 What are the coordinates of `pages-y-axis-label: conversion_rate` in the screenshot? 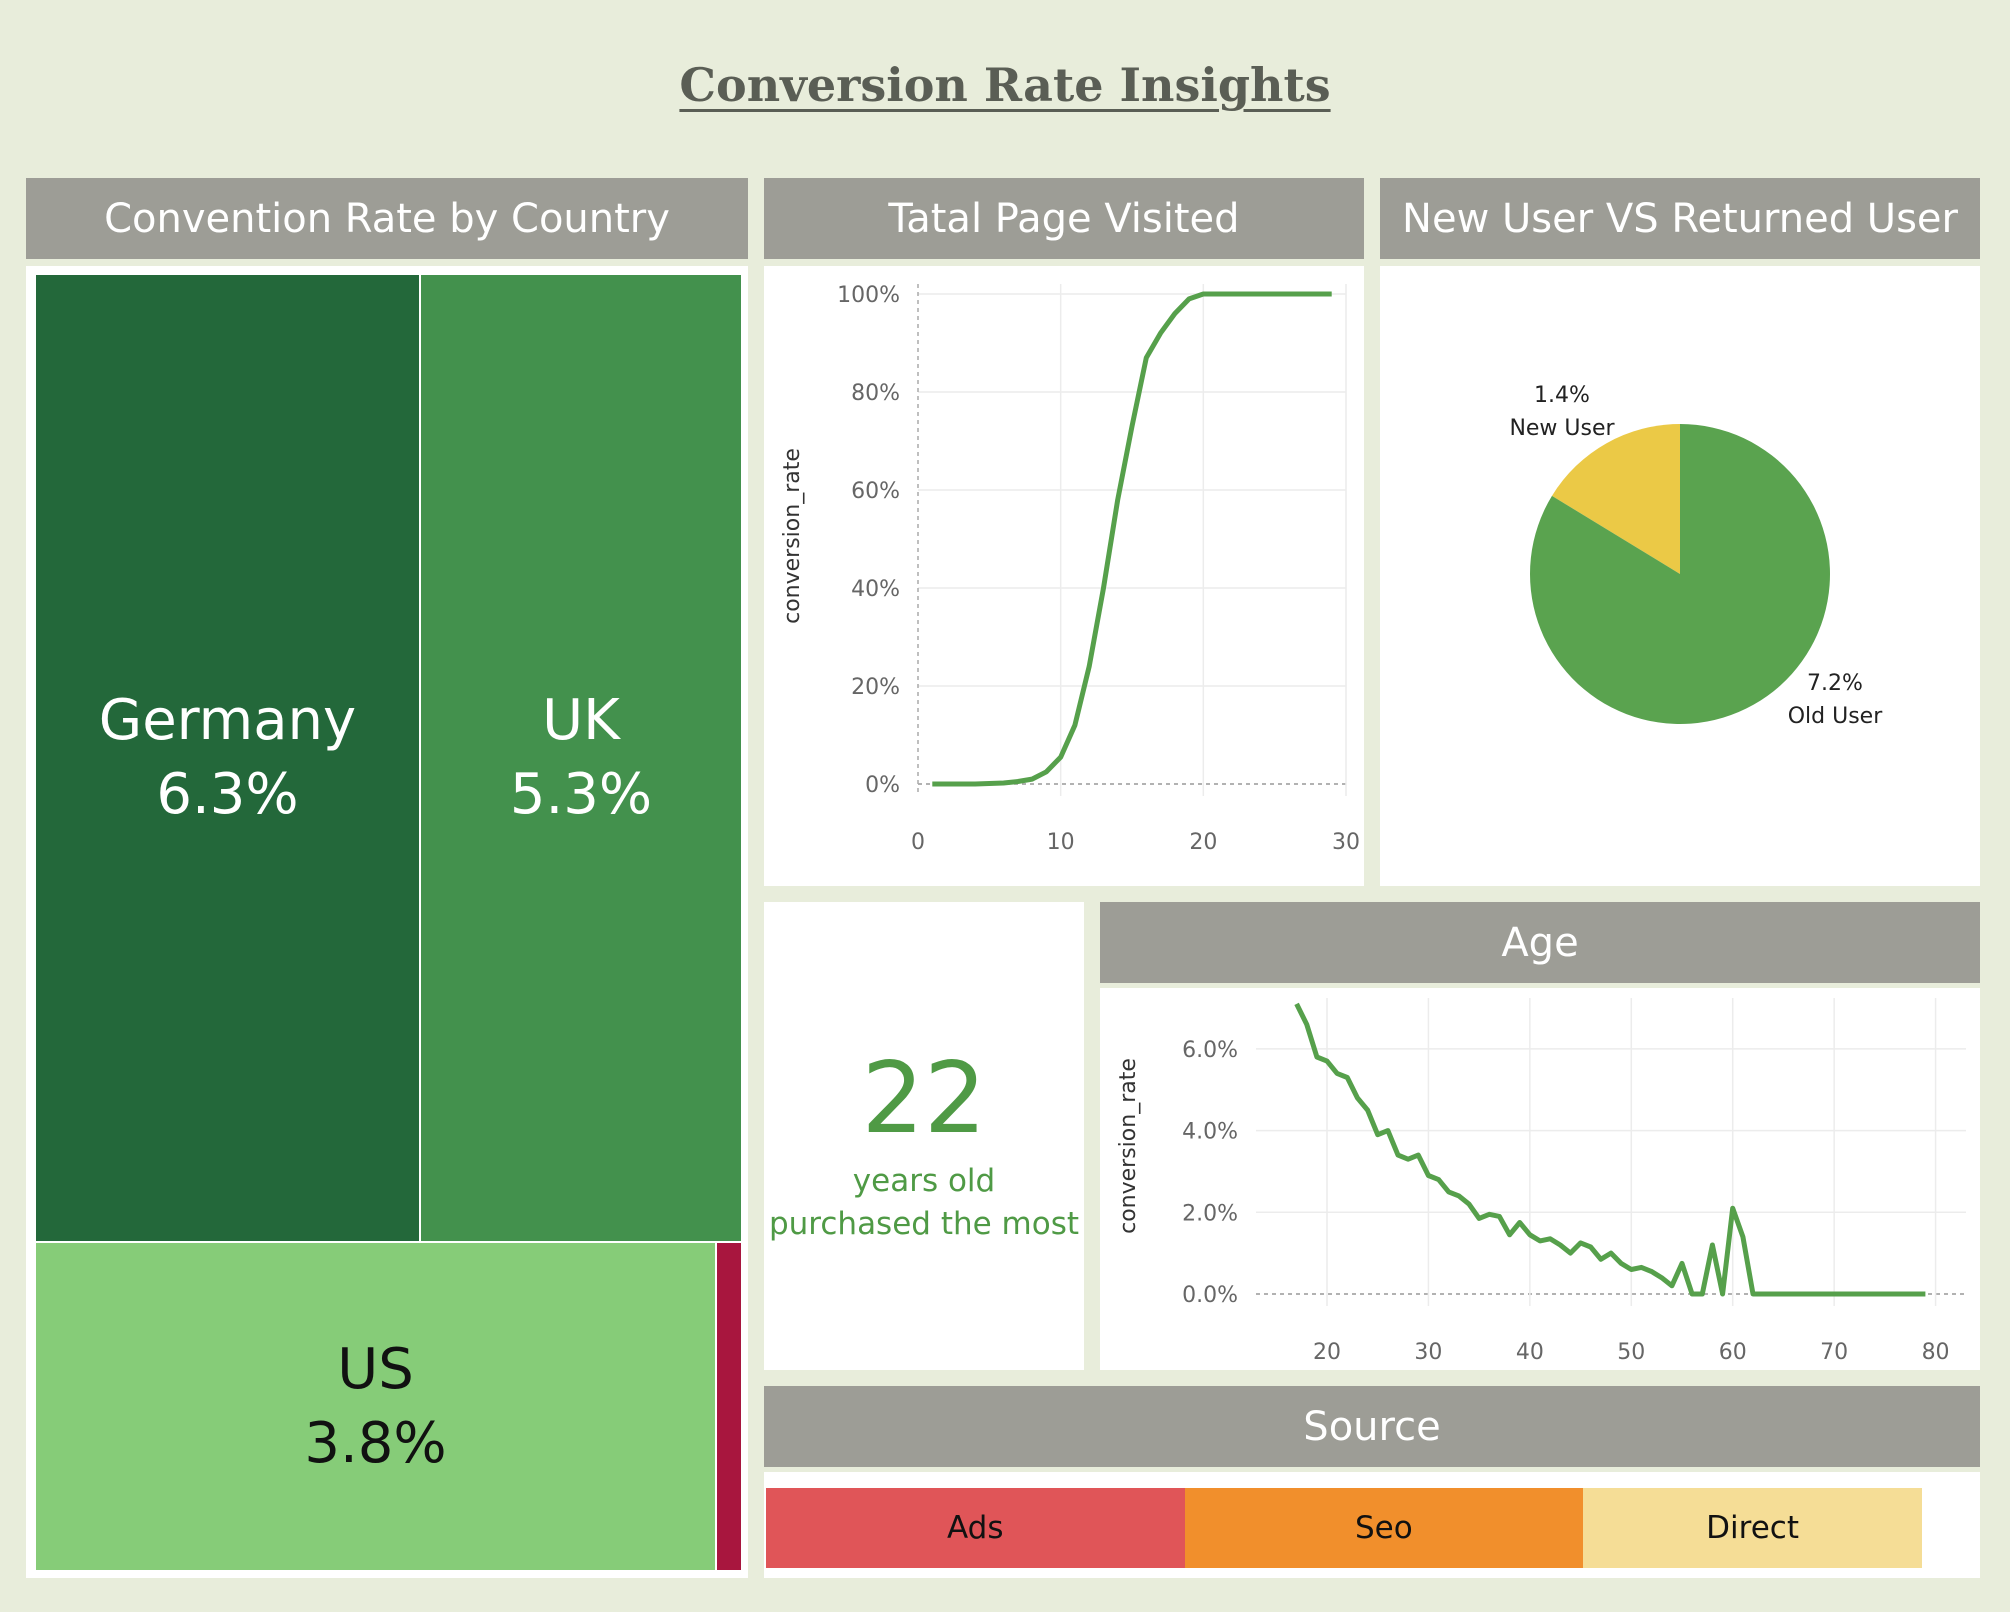 It's located at (792, 536).